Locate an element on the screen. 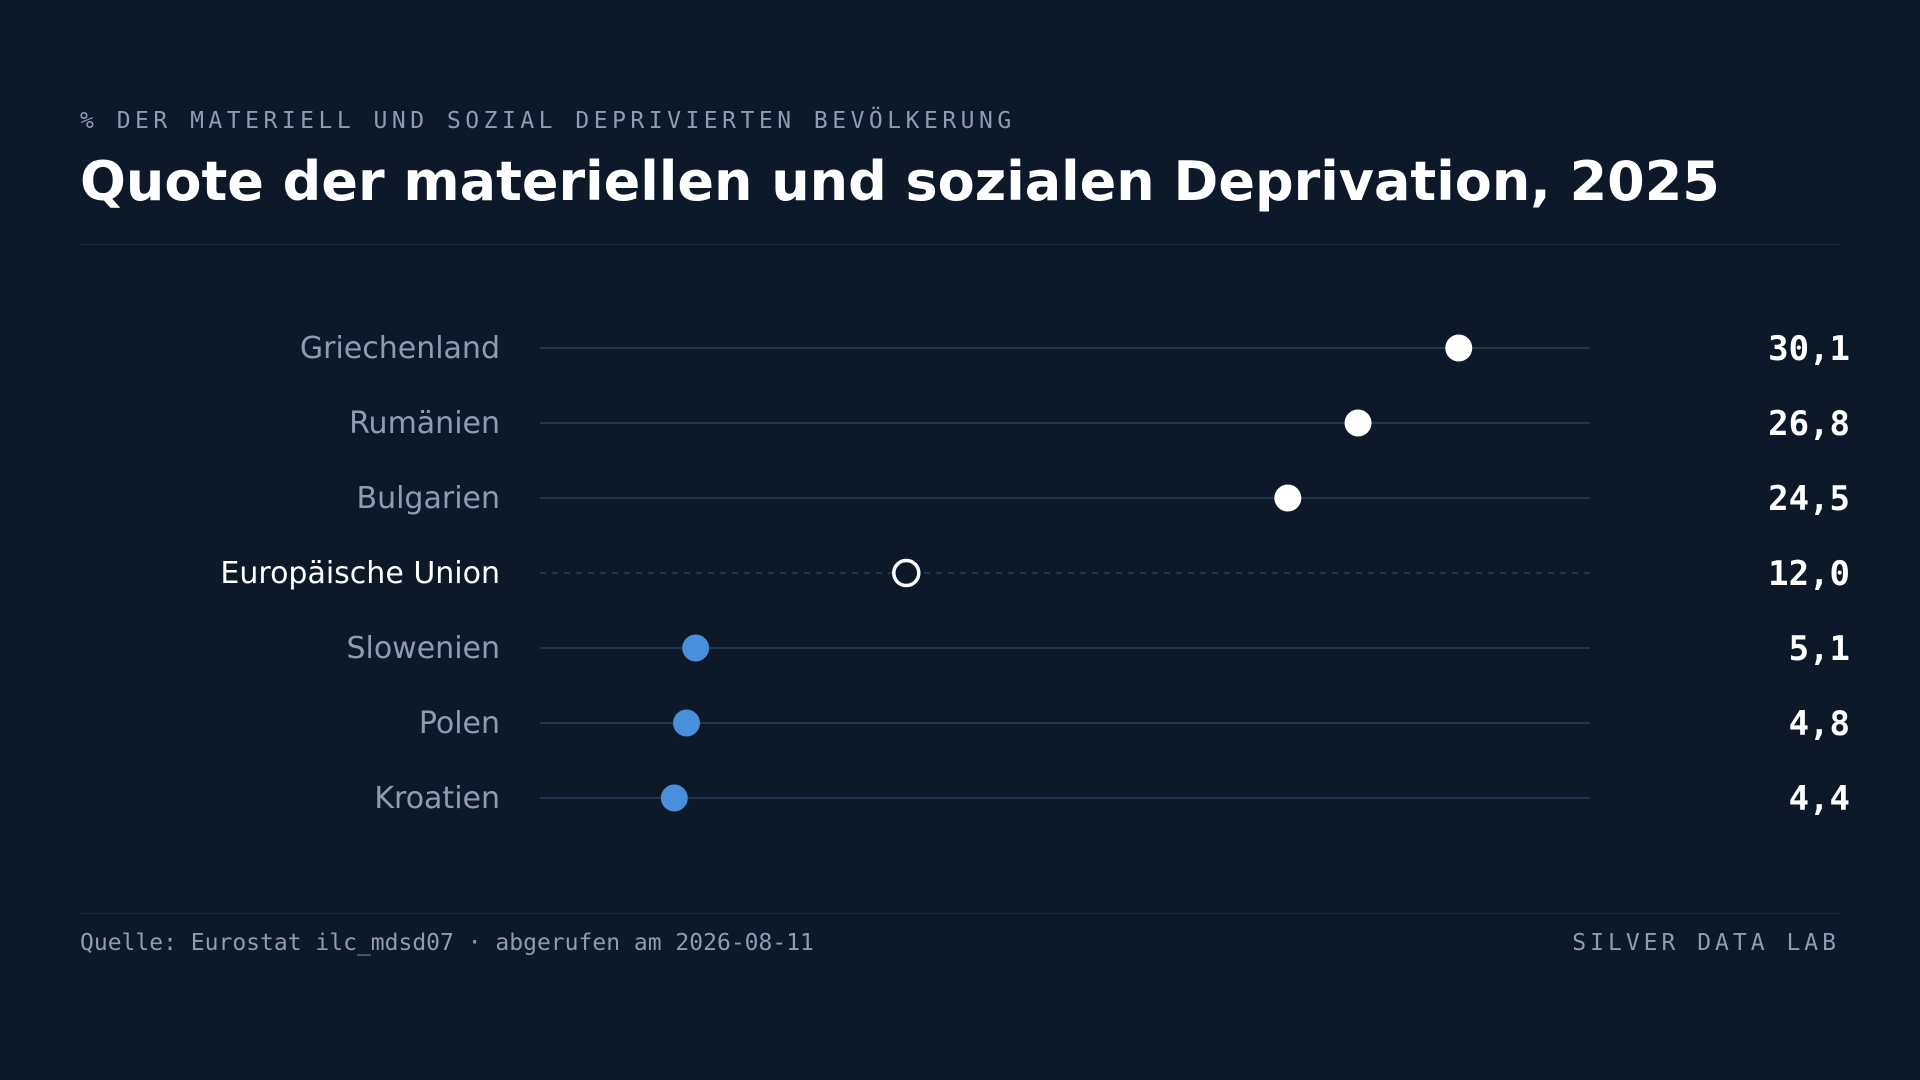  value-label: 4,8 is located at coordinates (1819, 724).